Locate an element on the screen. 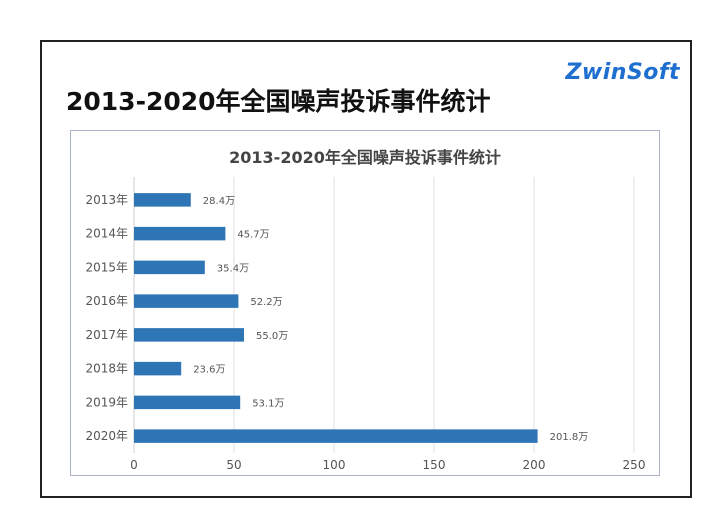 The height and width of the screenshot is (525, 720). category-label: 2019年 is located at coordinates (106, 402).